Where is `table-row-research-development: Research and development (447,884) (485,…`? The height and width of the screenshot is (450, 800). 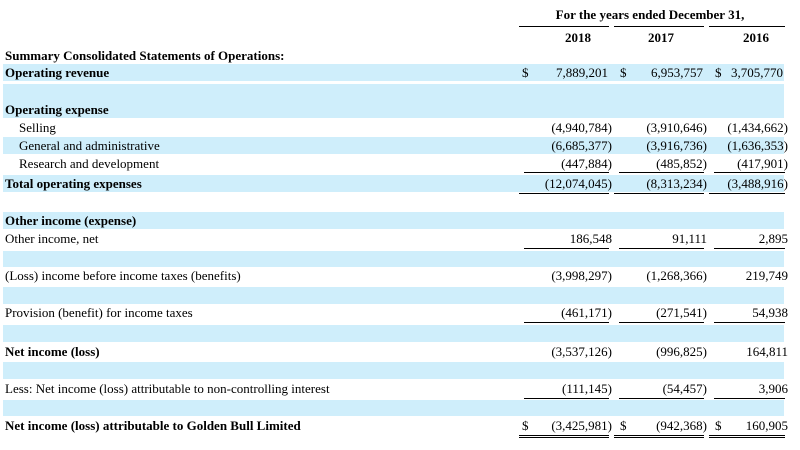
table-row-research-development: Research and development (447,884) (485,… is located at coordinates (395, 163).